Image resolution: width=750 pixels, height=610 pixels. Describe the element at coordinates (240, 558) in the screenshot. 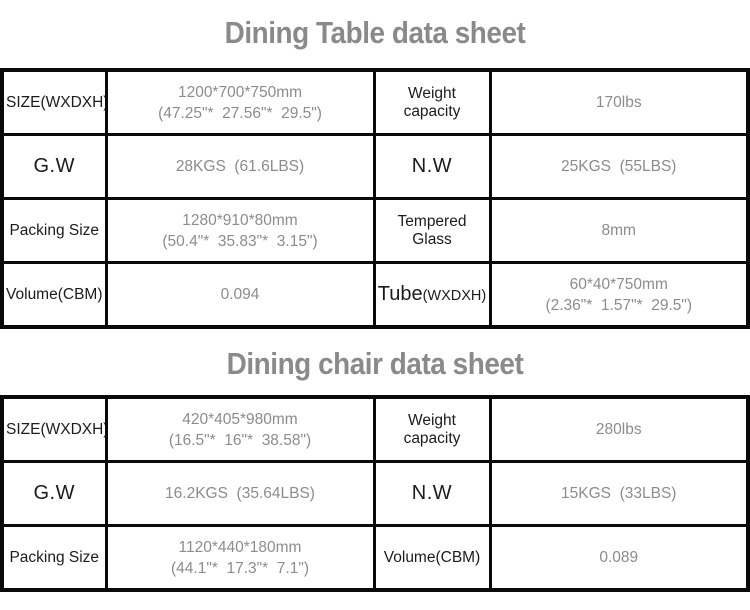

I see `packing-size-value: 1120*440*180mm (44.1"* 17.3"* 7.1")` at that location.